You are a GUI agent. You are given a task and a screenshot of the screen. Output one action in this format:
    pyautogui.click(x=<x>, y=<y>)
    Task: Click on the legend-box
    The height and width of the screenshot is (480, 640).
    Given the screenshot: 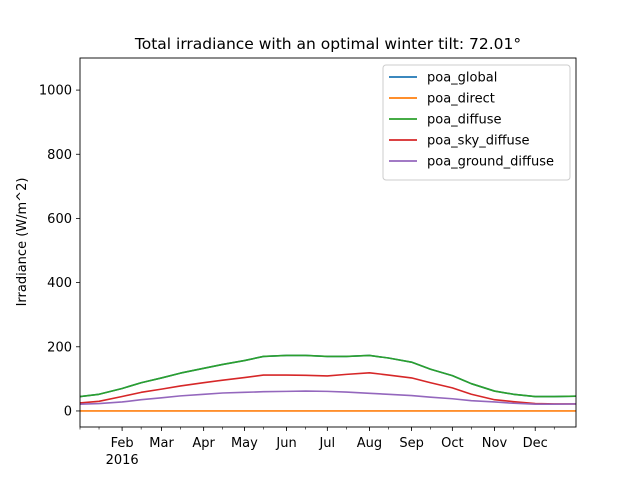 What is the action you would take?
    pyautogui.click(x=476, y=122)
    